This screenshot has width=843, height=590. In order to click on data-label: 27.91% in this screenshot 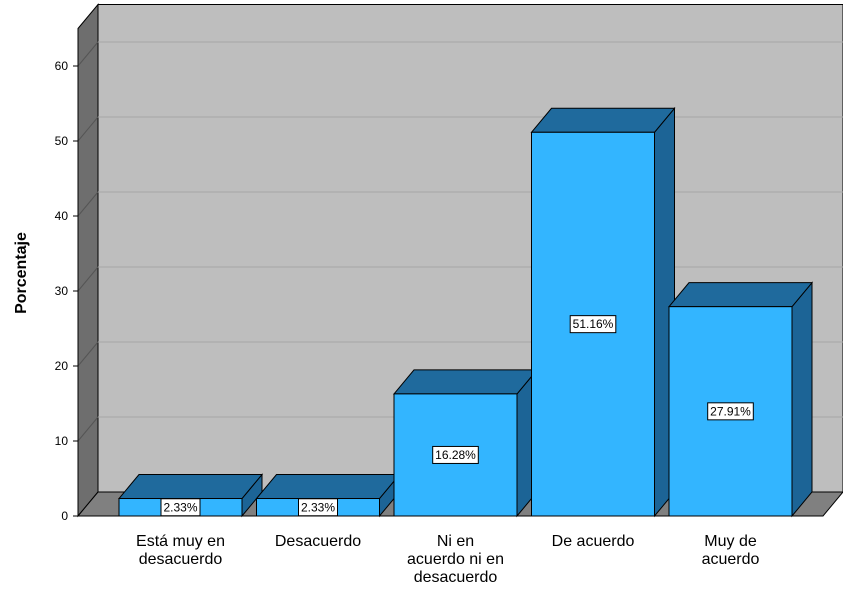, I will do `click(730, 411)`.